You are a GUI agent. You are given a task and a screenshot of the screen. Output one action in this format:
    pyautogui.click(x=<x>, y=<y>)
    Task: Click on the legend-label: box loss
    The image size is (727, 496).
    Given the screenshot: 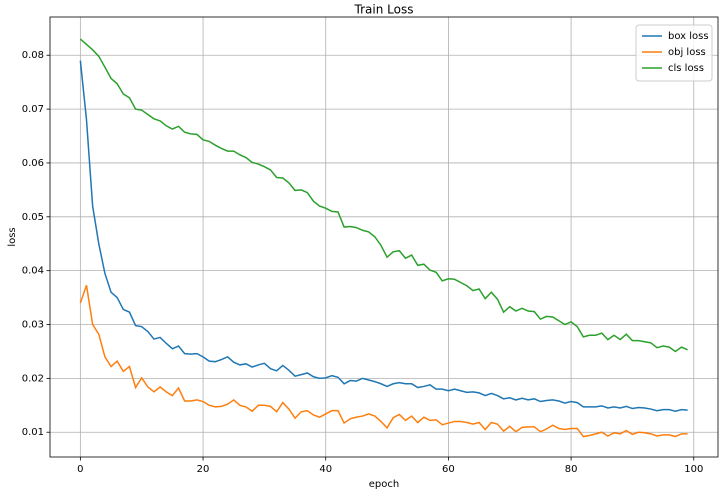 What is the action you would take?
    pyautogui.click(x=688, y=36)
    